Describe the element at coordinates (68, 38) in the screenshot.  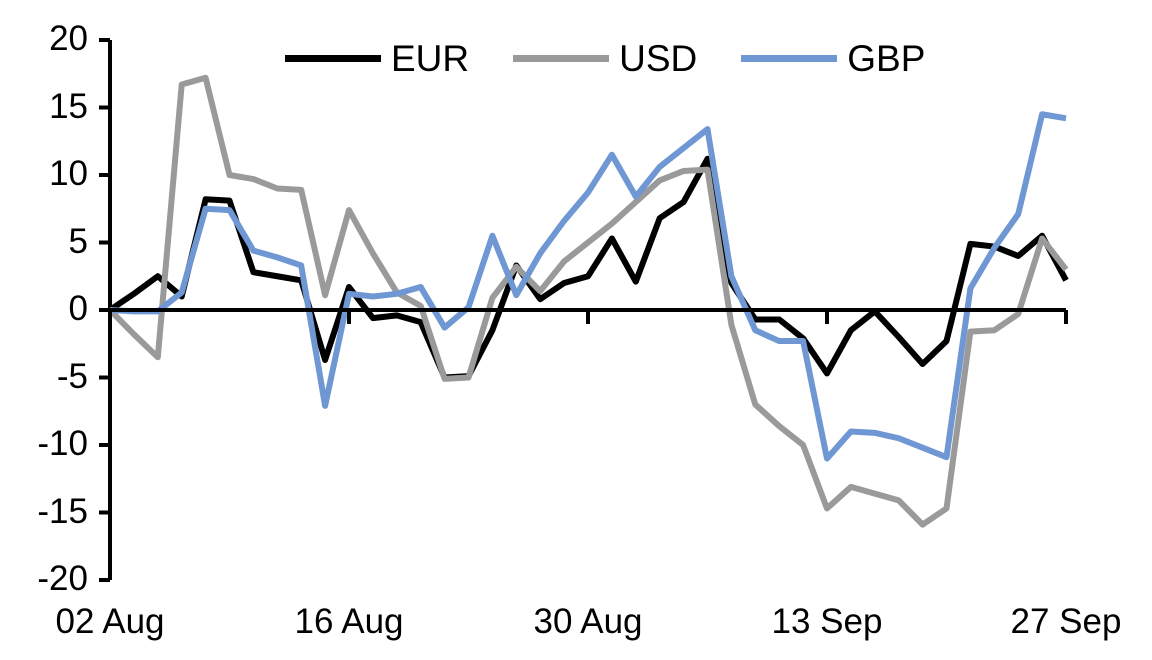
I see `y-tick-label: 20` at that location.